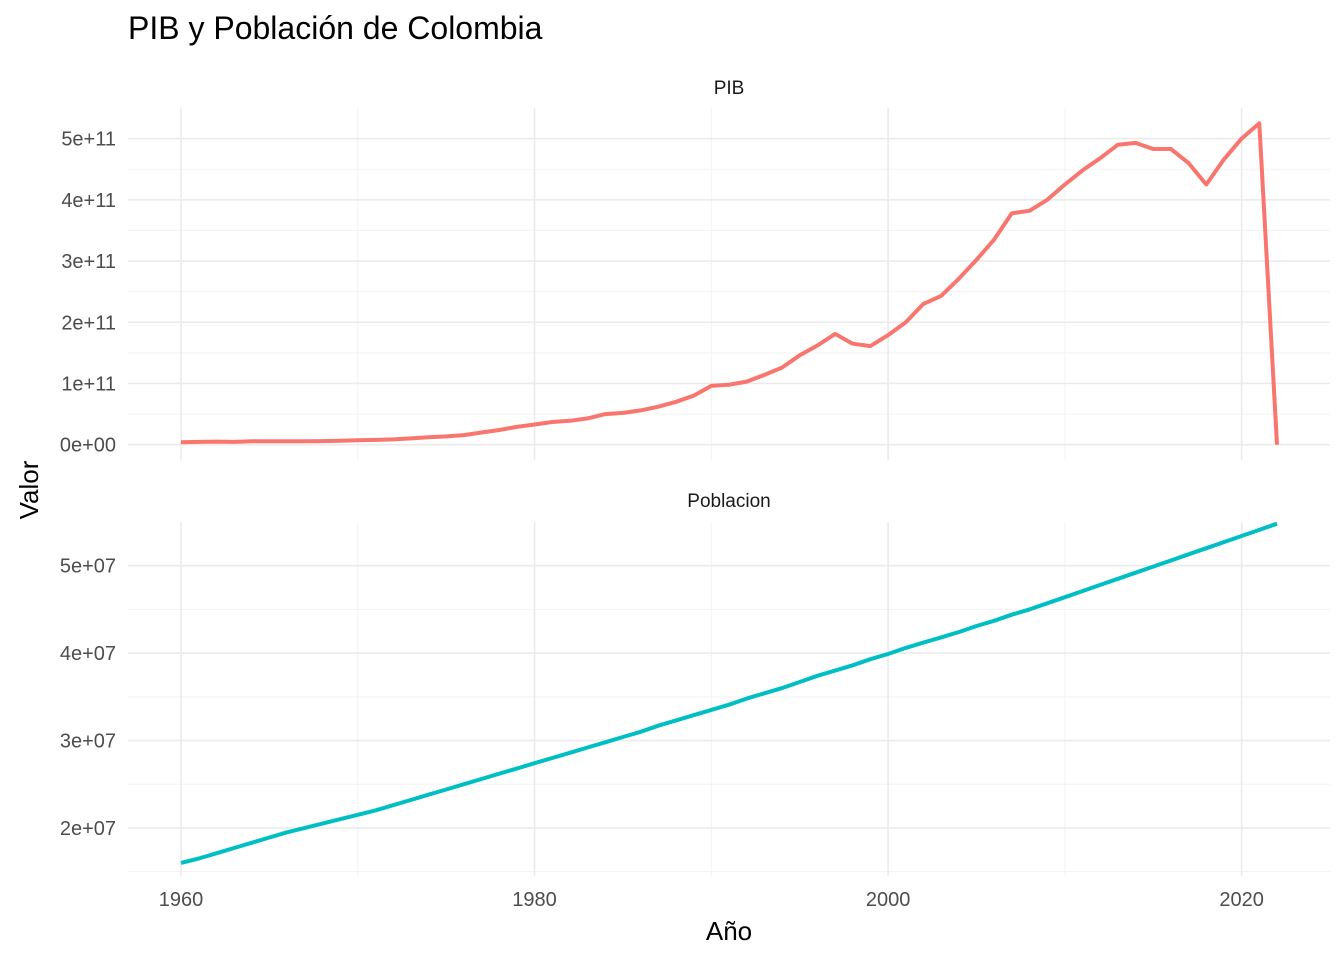  I want to click on facet-label: PIB, so click(729, 88).